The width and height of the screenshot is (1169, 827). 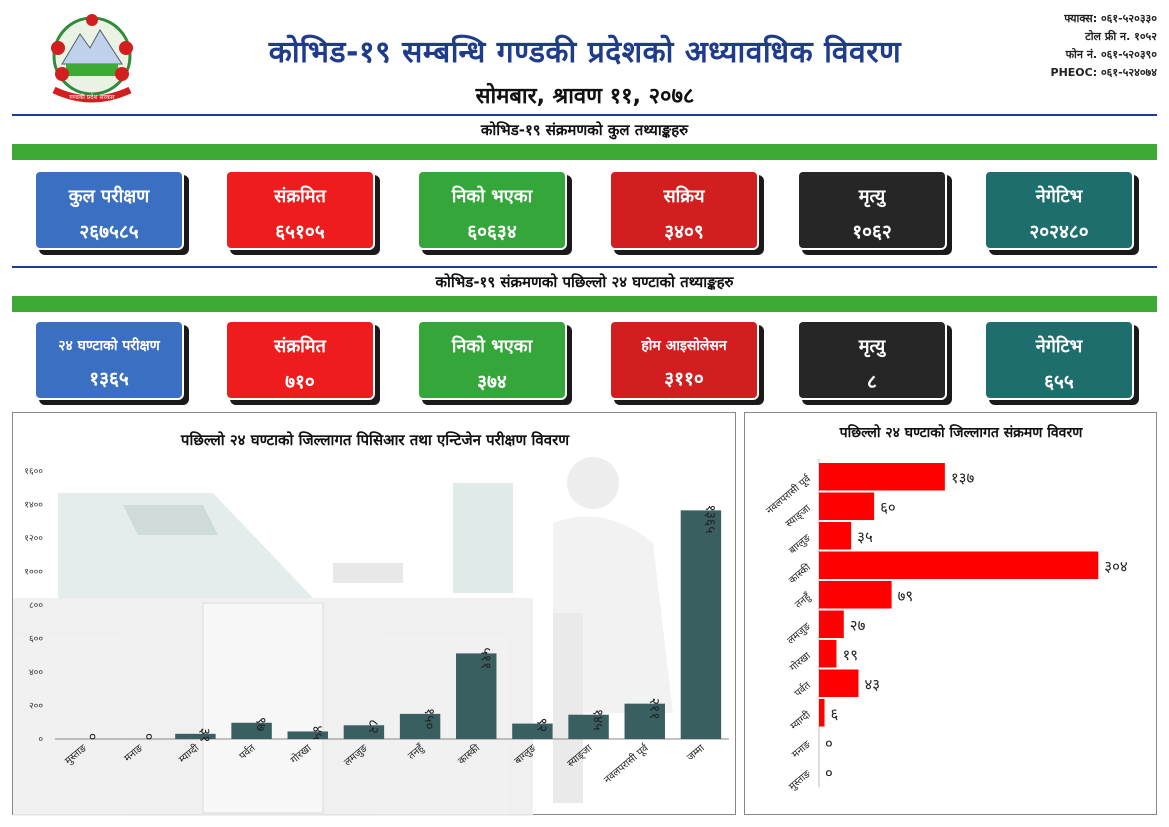 I want to click on bar-value-label: १३६५, so click(x=710, y=518).